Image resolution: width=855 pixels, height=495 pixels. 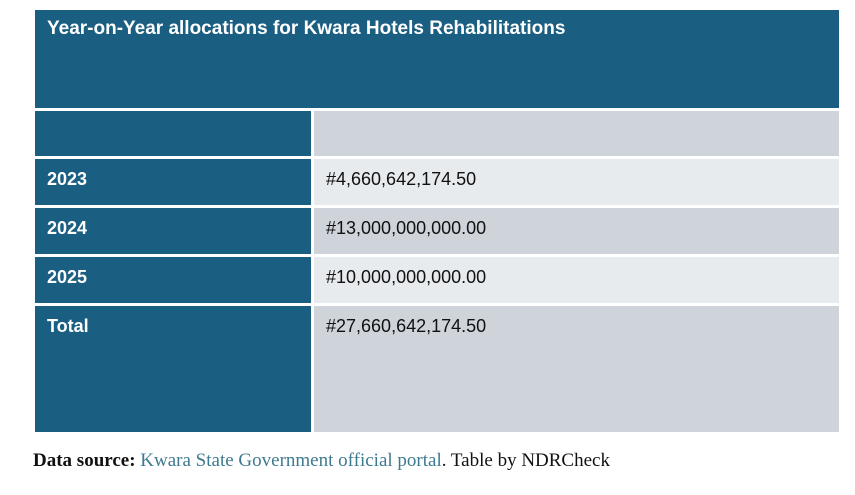 I want to click on table-row: 2024 #13,000,000,000.00, so click(x=437, y=231).